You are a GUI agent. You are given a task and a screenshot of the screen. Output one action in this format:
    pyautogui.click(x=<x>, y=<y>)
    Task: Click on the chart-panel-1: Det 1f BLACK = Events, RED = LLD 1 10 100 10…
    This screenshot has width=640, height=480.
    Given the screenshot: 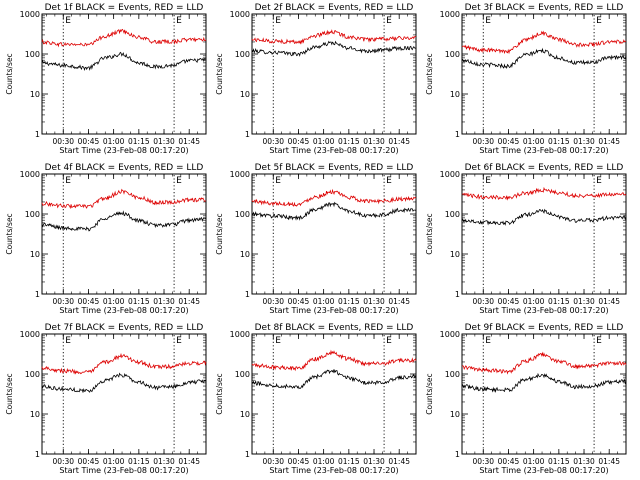 What is the action you would take?
    pyautogui.click(x=106, y=79)
    